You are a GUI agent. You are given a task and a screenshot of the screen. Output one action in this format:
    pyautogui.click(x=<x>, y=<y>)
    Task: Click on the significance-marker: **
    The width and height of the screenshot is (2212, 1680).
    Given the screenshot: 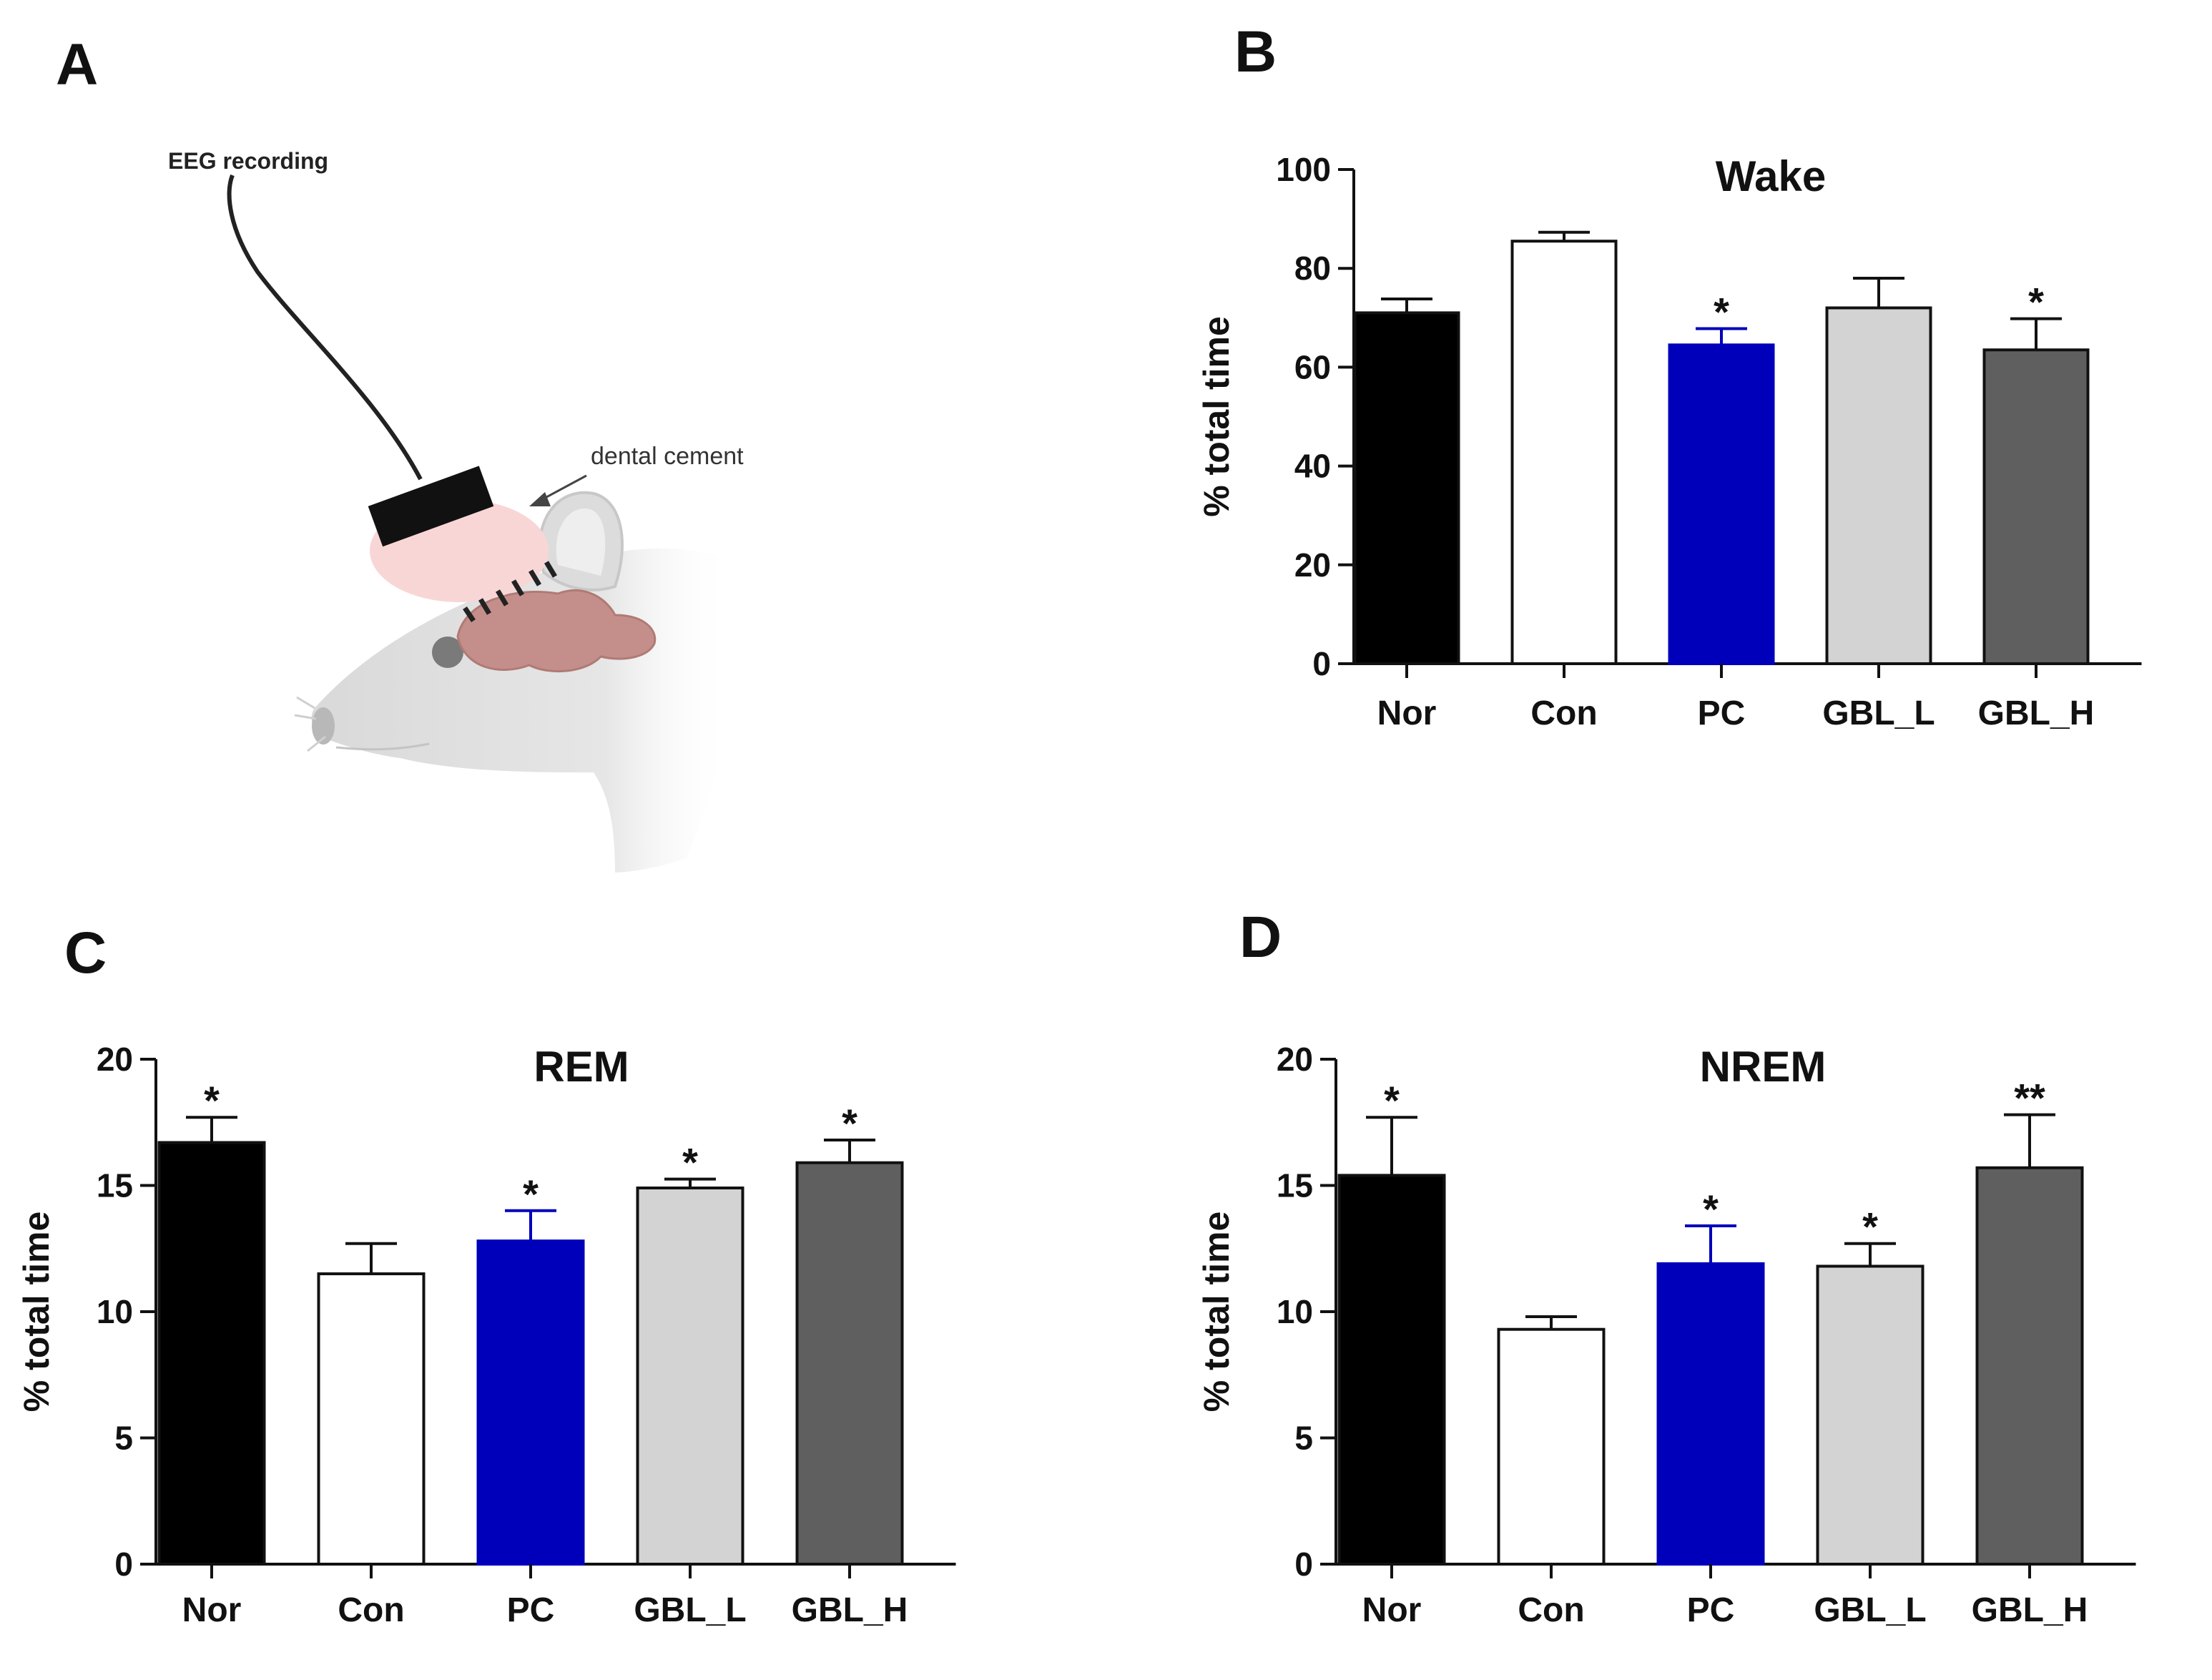 What is the action you would take?
    pyautogui.click(x=2030, y=1098)
    